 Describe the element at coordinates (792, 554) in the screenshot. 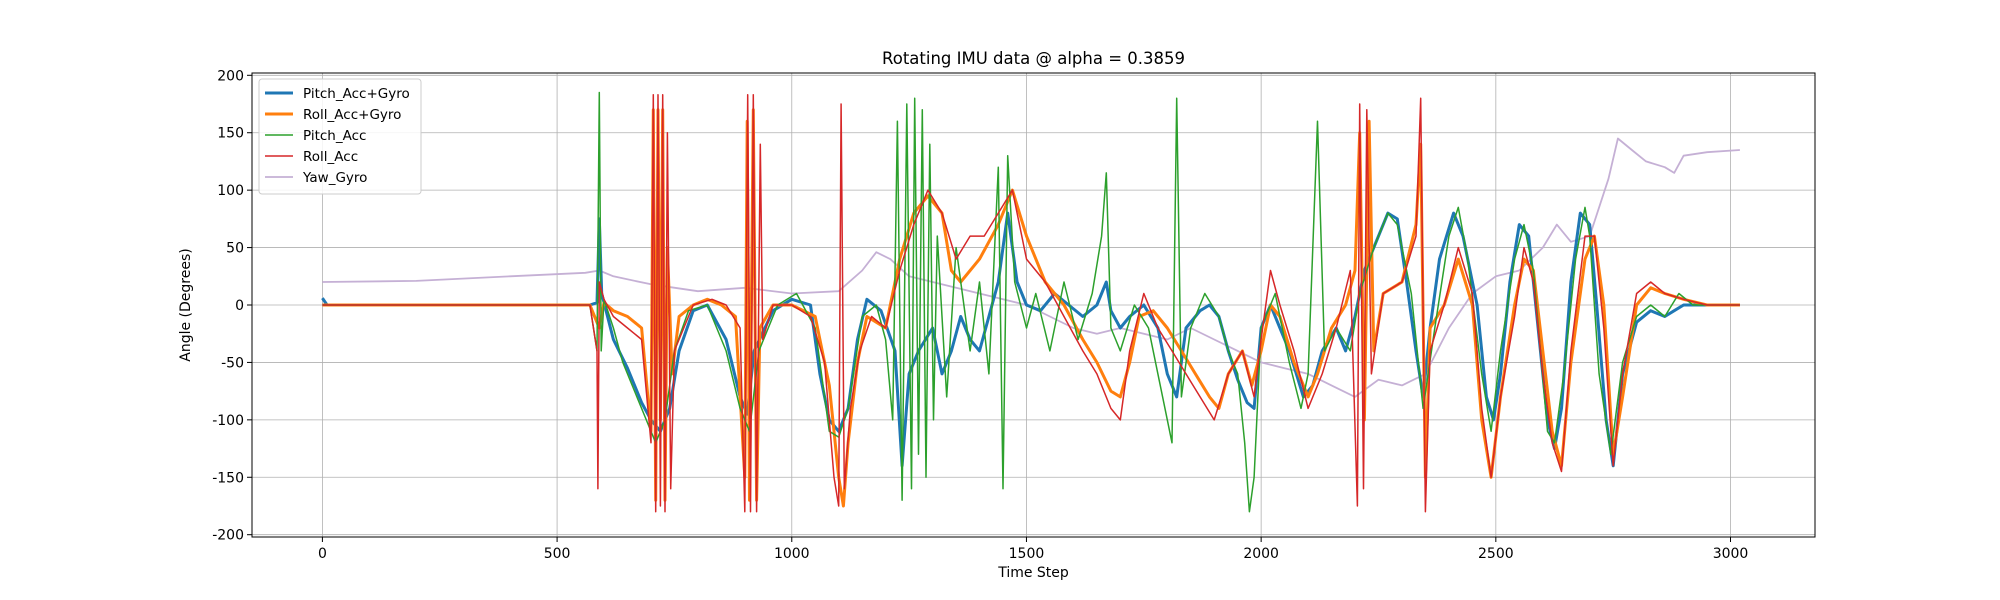

I see `x-tick-label: 1000` at that location.